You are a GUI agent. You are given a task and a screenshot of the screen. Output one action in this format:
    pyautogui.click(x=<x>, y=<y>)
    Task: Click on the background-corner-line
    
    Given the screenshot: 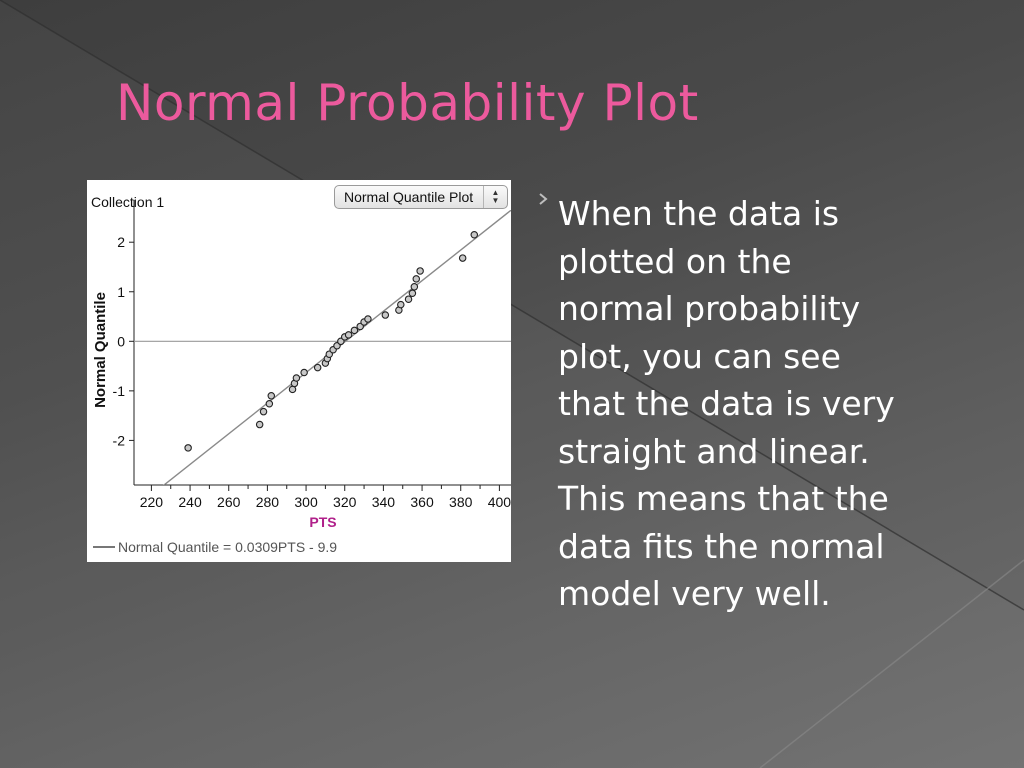 What is the action you would take?
    pyautogui.click(x=891, y=663)
    